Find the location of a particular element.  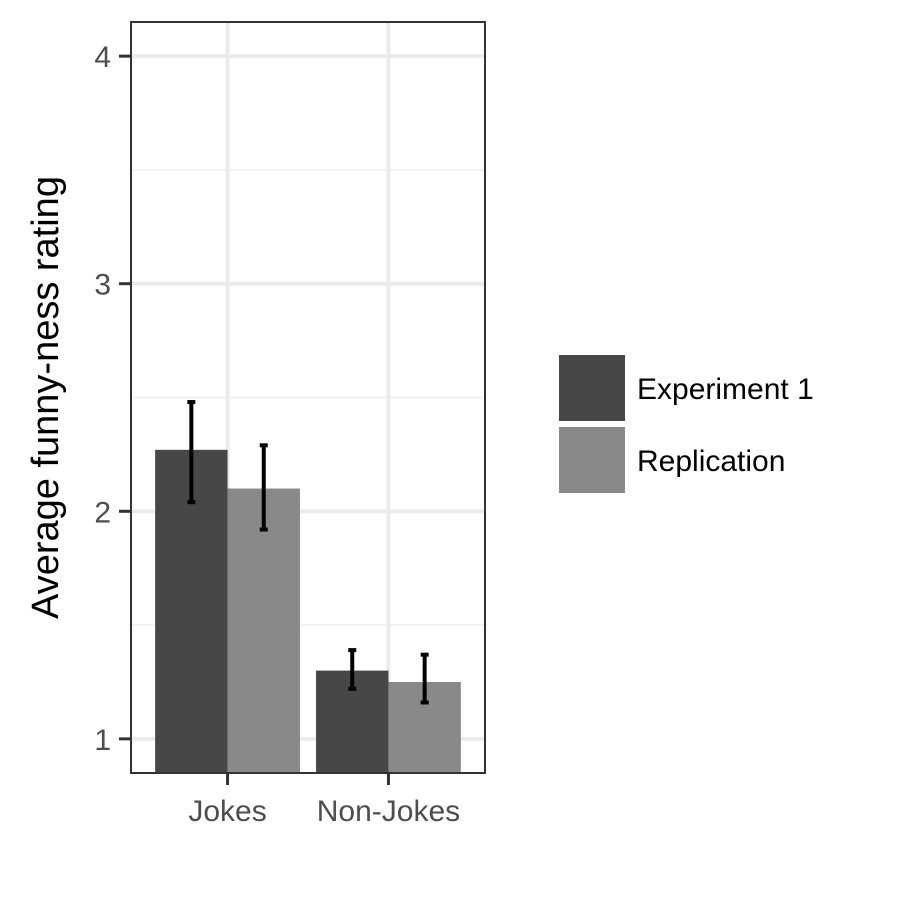

legend: Experiment 1 Replication is located at coordinates (686, 424).